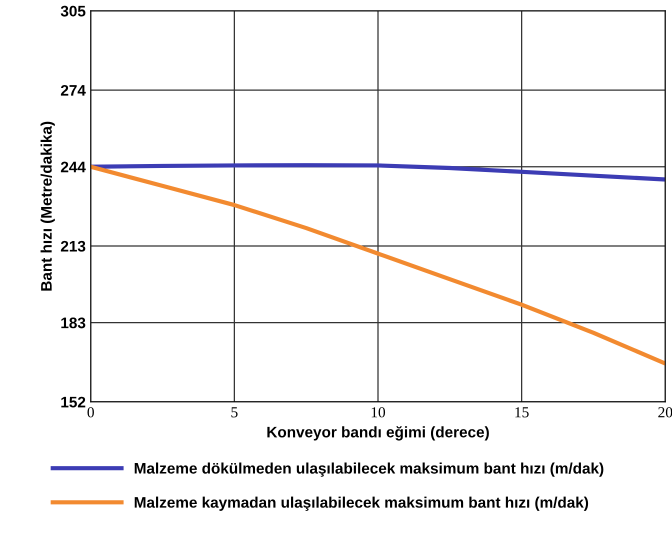 This screenshot has width=672, height=543. I want to click on legend-label: Malzeme kaymadan ulaşılabilecek maksimum bant hızı (m/dak), so click(361, 503).